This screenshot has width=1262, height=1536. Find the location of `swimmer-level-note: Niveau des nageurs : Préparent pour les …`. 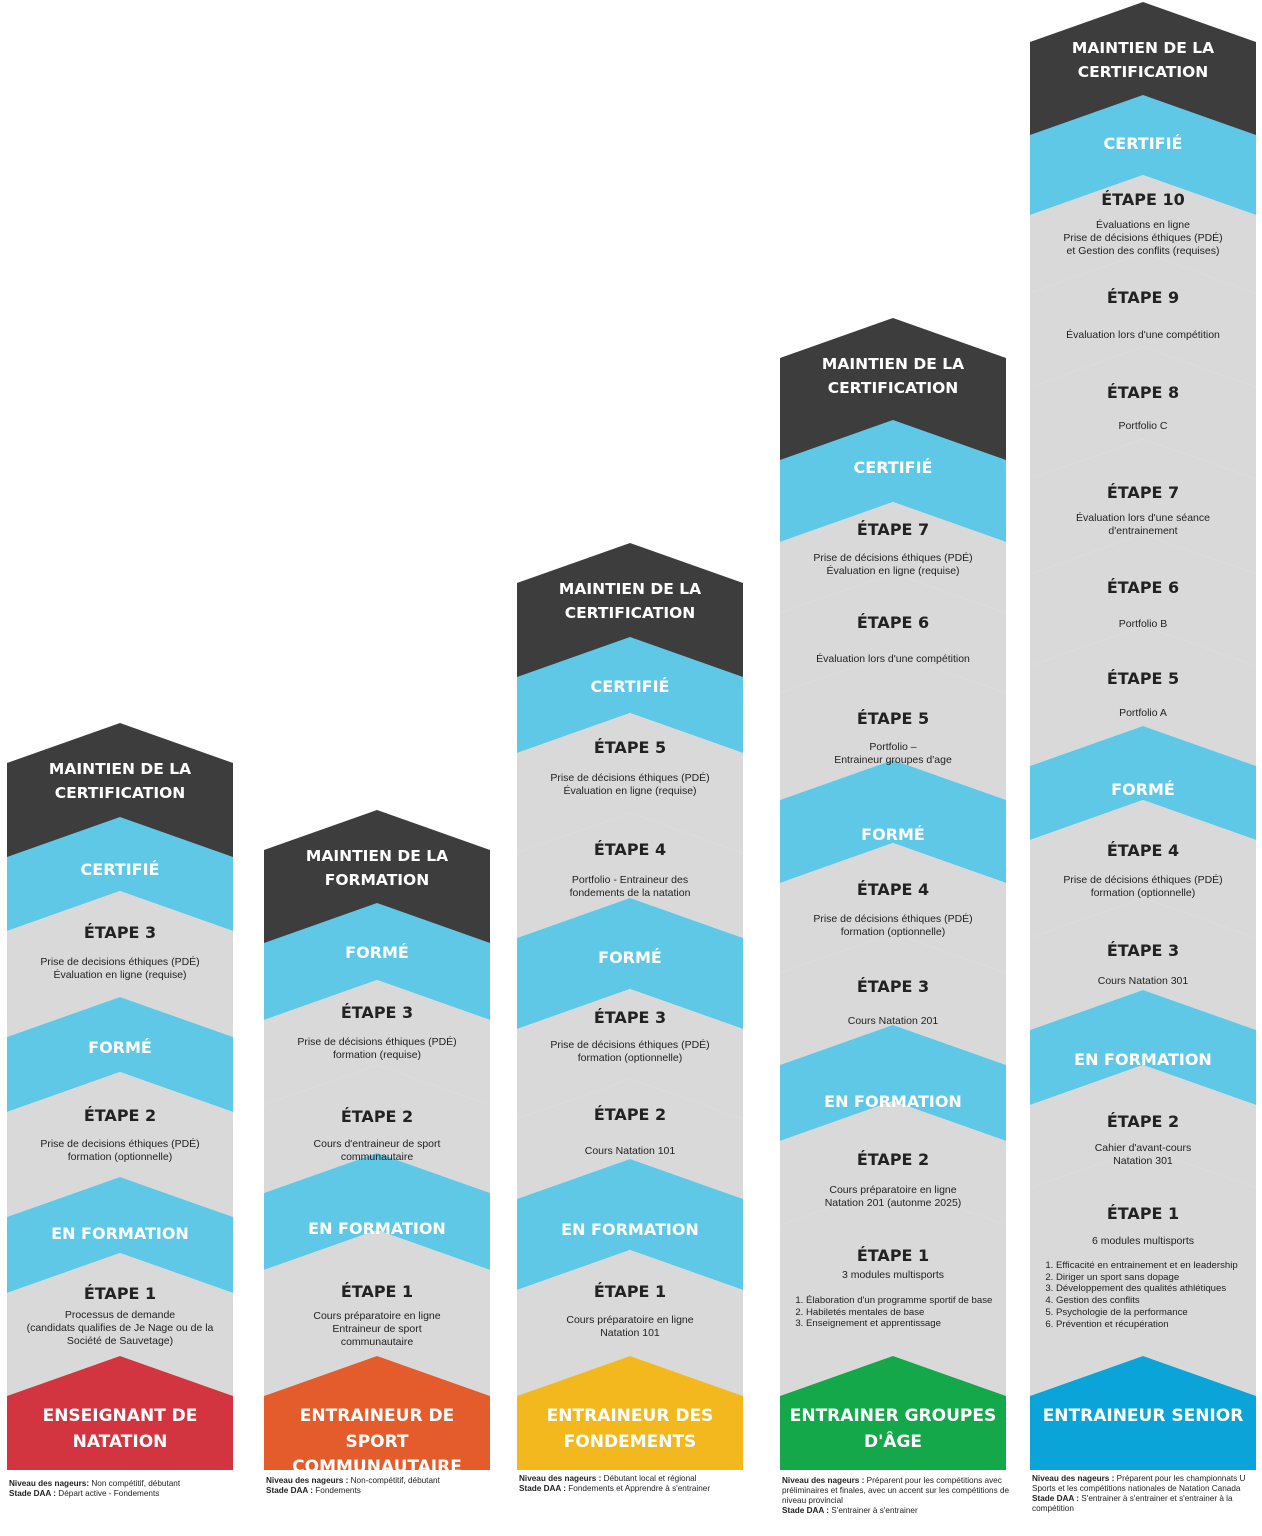

swimmer-level-note: Niveau des nageurs : Préparent pour les … is located at coordinates (896, 1496).